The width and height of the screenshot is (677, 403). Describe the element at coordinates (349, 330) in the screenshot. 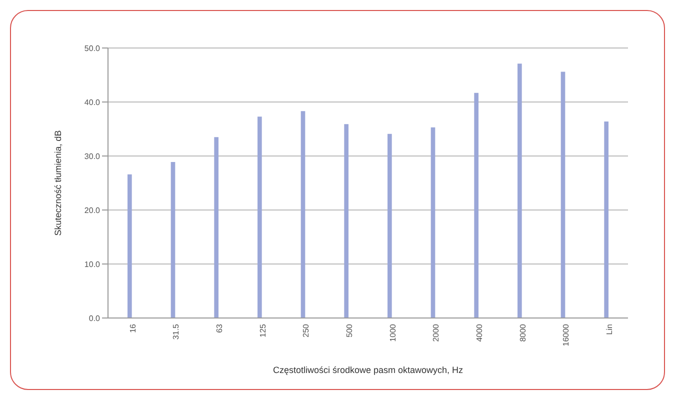

I see `x-tick-label: 500` at that location.